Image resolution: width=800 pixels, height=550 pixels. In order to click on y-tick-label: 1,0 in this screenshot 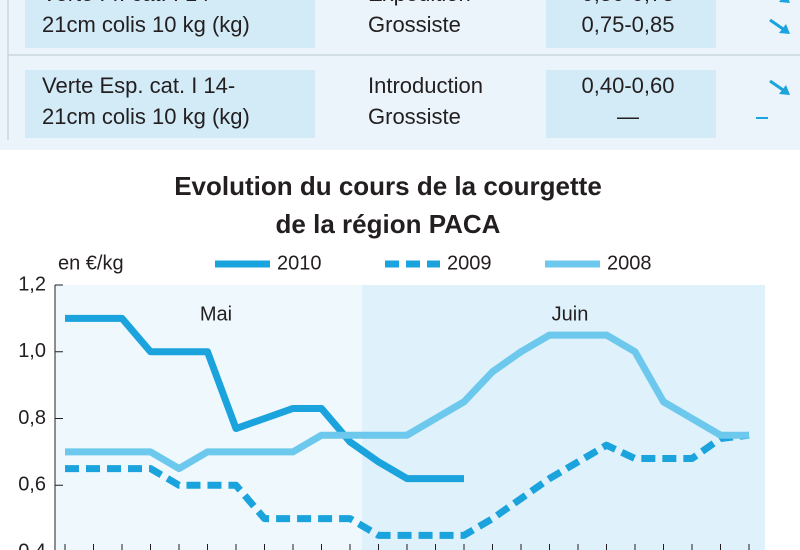, I will do `click(32, 351)`.